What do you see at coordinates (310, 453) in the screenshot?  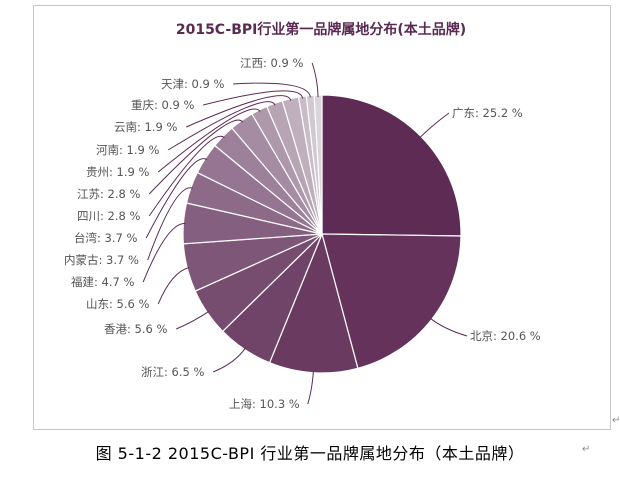 I see `figure-caption: 图 5-1-2 2015C-BPI 行业第一品牌属地分布（本土品牌）` at bounding box center [310, 453].